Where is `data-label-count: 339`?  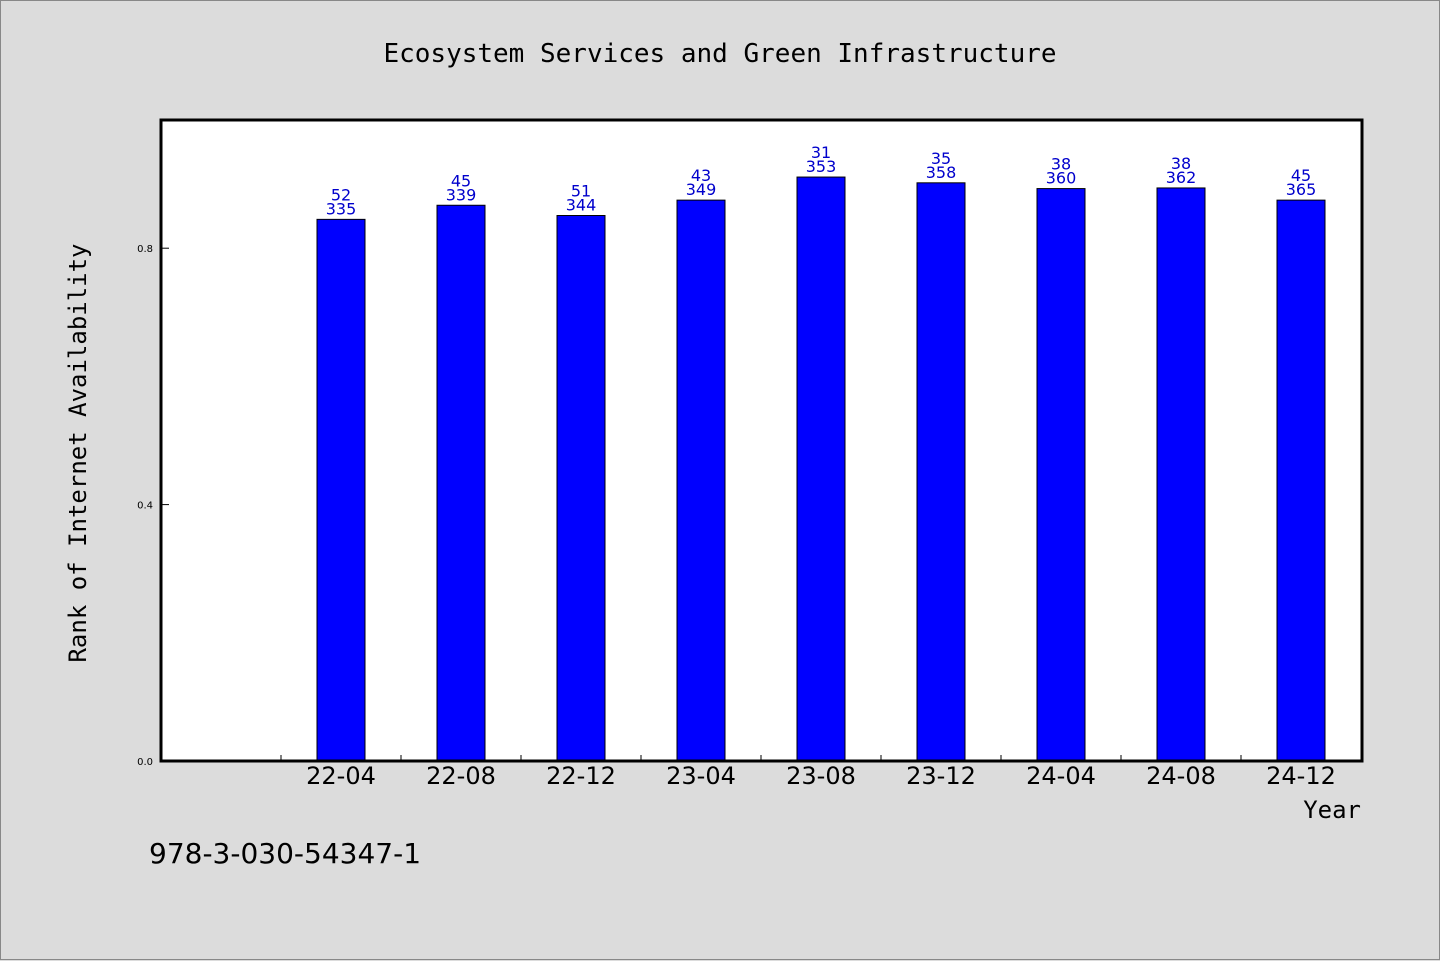
data-label-count: 339 is located at coordinates (461, 194).